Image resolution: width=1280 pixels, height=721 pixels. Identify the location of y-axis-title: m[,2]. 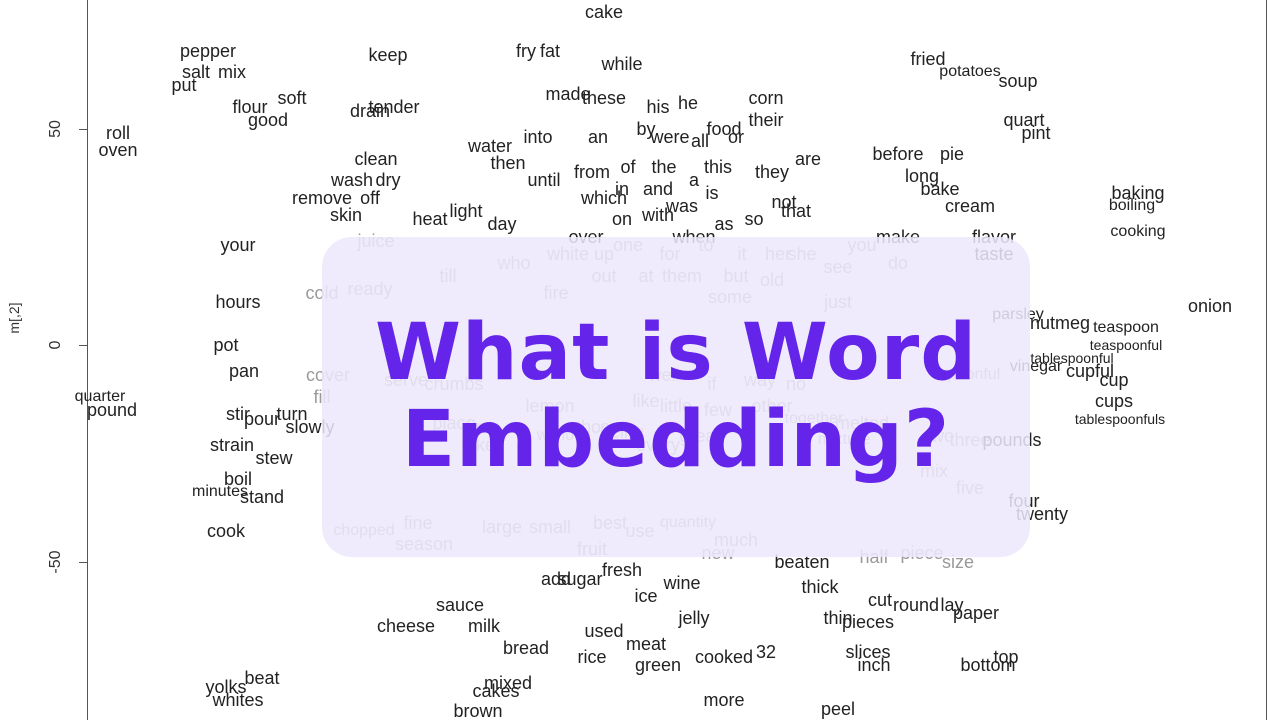
(14, 318).